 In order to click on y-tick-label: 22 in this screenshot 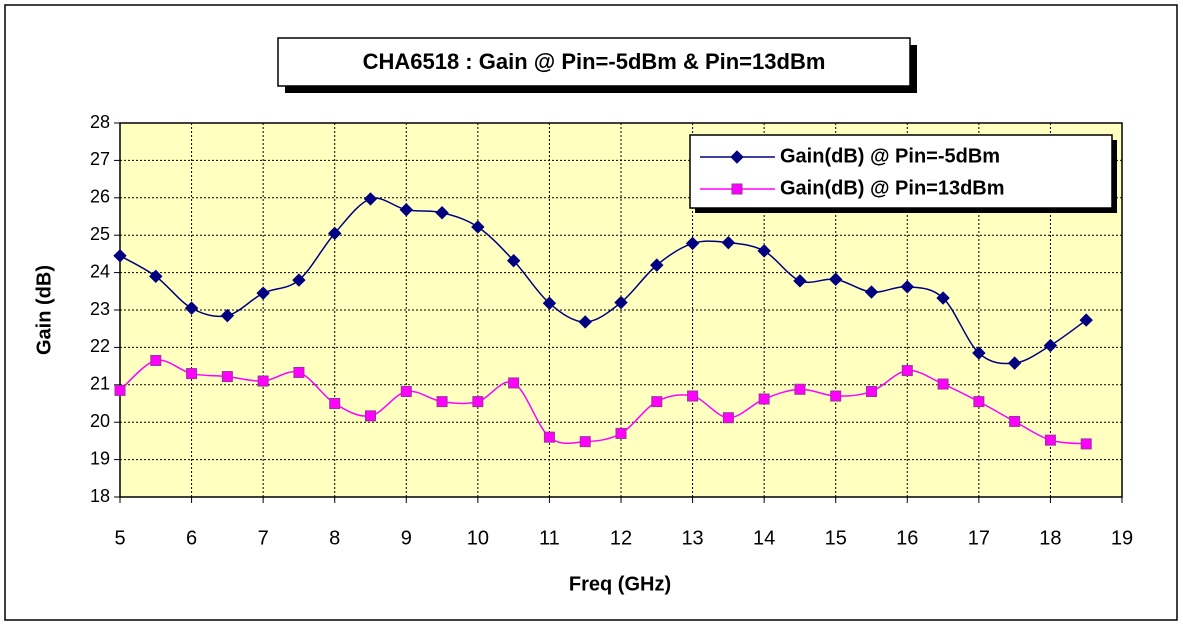, I will do `click(100, 346)`.